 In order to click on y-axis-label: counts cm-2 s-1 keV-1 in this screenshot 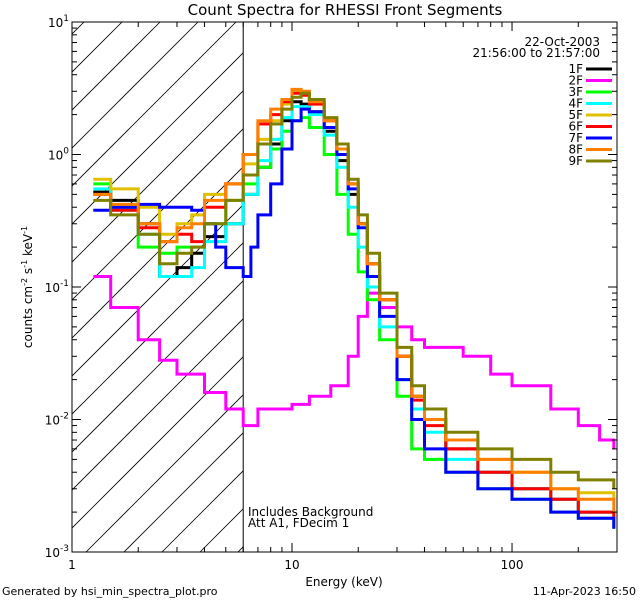, I will do `click(27, 287)`.